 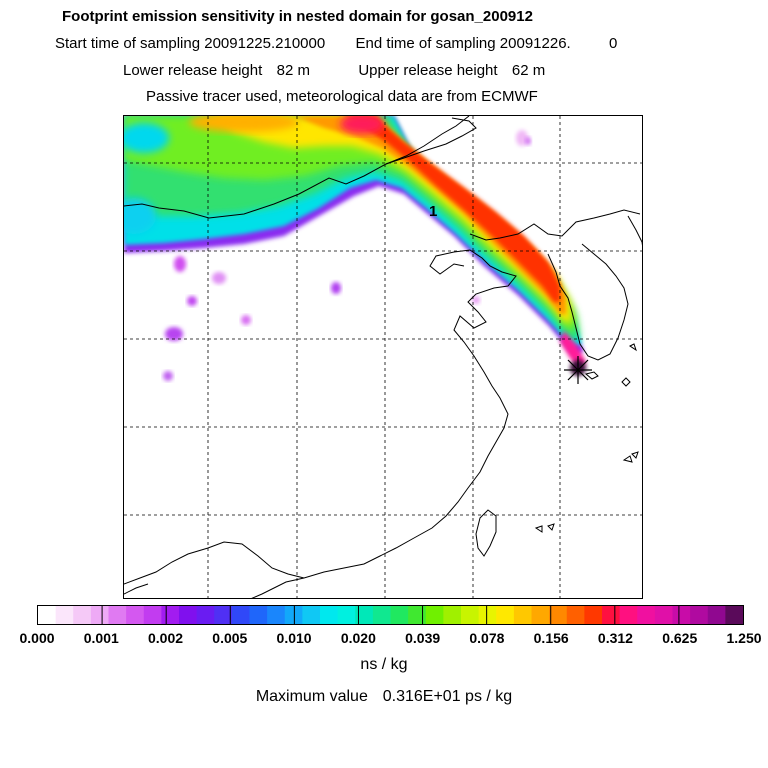 I want to click on border-south, so click(x=214, y=563).